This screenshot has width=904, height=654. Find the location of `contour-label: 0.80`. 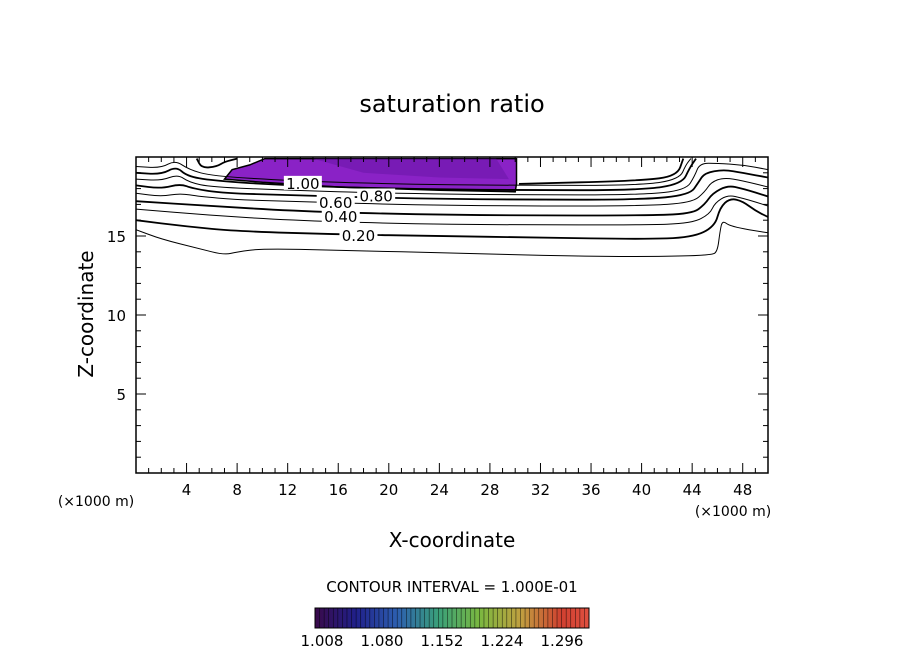

contour-label: 0.80 is located at coordinates (375, 197).